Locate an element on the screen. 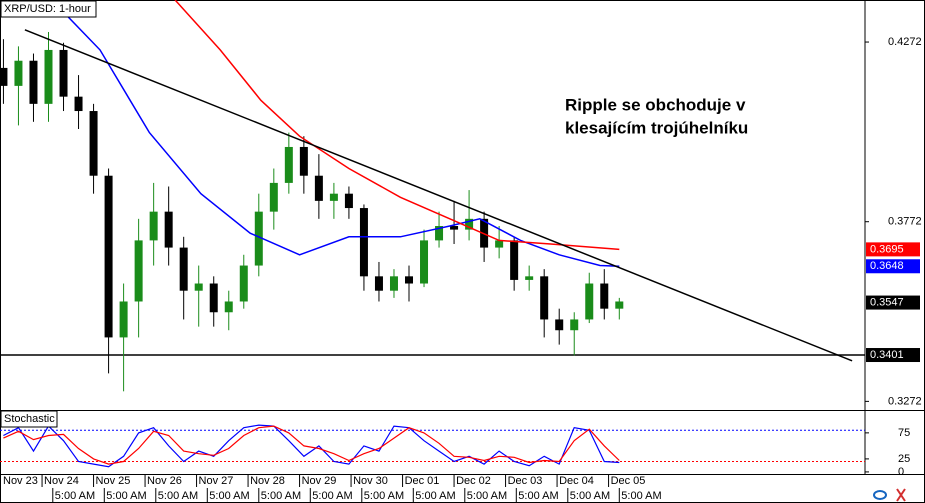  close-icon is located at coordinates (901, 495).